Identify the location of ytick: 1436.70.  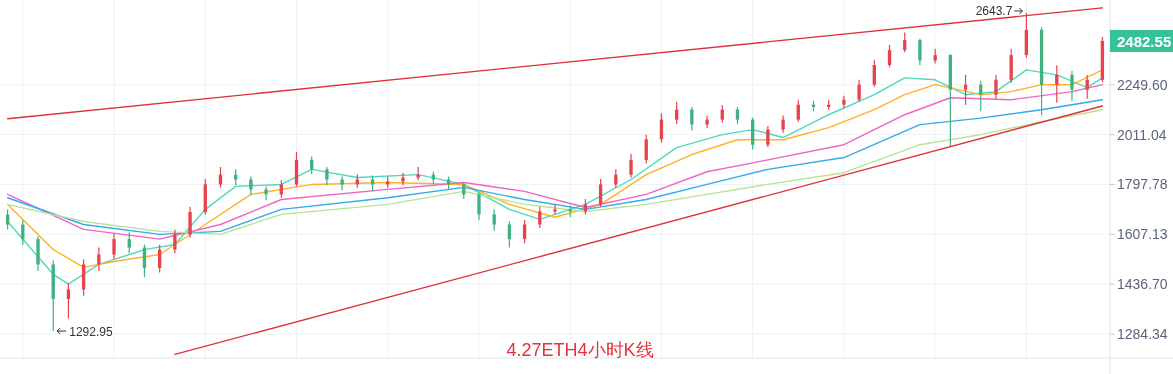
(1142, 284).